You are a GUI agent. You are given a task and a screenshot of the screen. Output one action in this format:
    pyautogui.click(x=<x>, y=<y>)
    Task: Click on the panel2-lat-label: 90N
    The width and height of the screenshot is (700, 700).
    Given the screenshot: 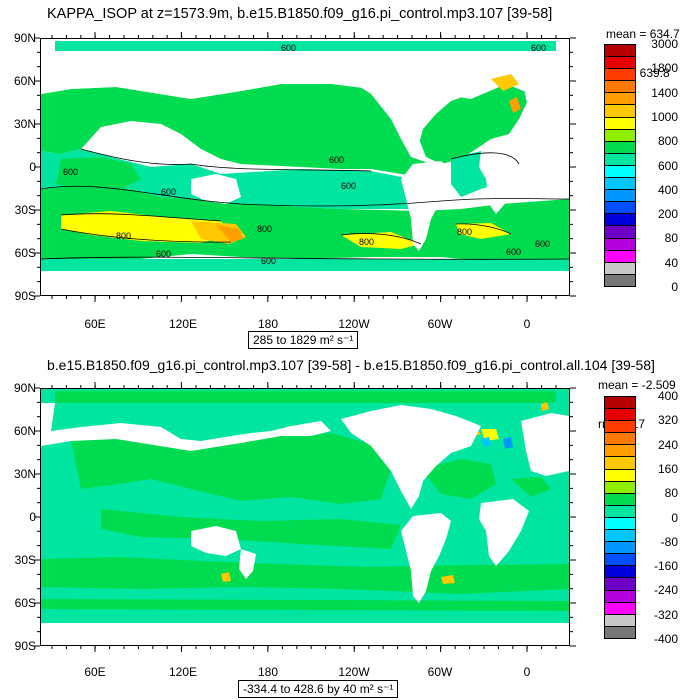 What is the action you would take?
    pyautogui.click(x=24, y=388)
    